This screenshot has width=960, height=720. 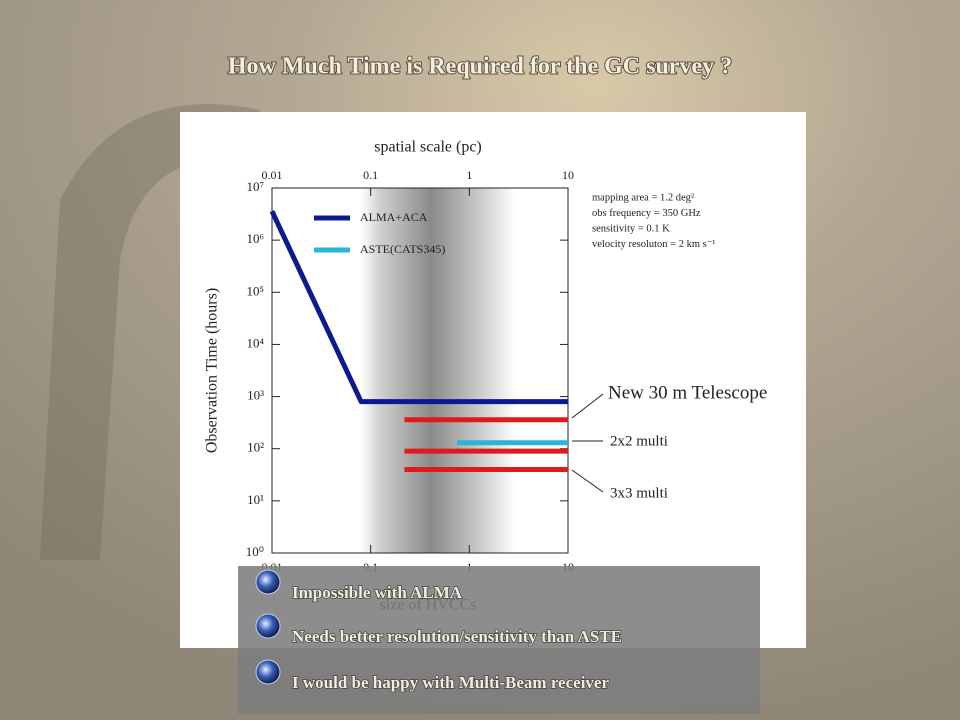 What do you see at coordinates (646, 213) in the screenshot?
I see `info-text: obs frequency = 350 GHz` at bounding box center [646, 213].